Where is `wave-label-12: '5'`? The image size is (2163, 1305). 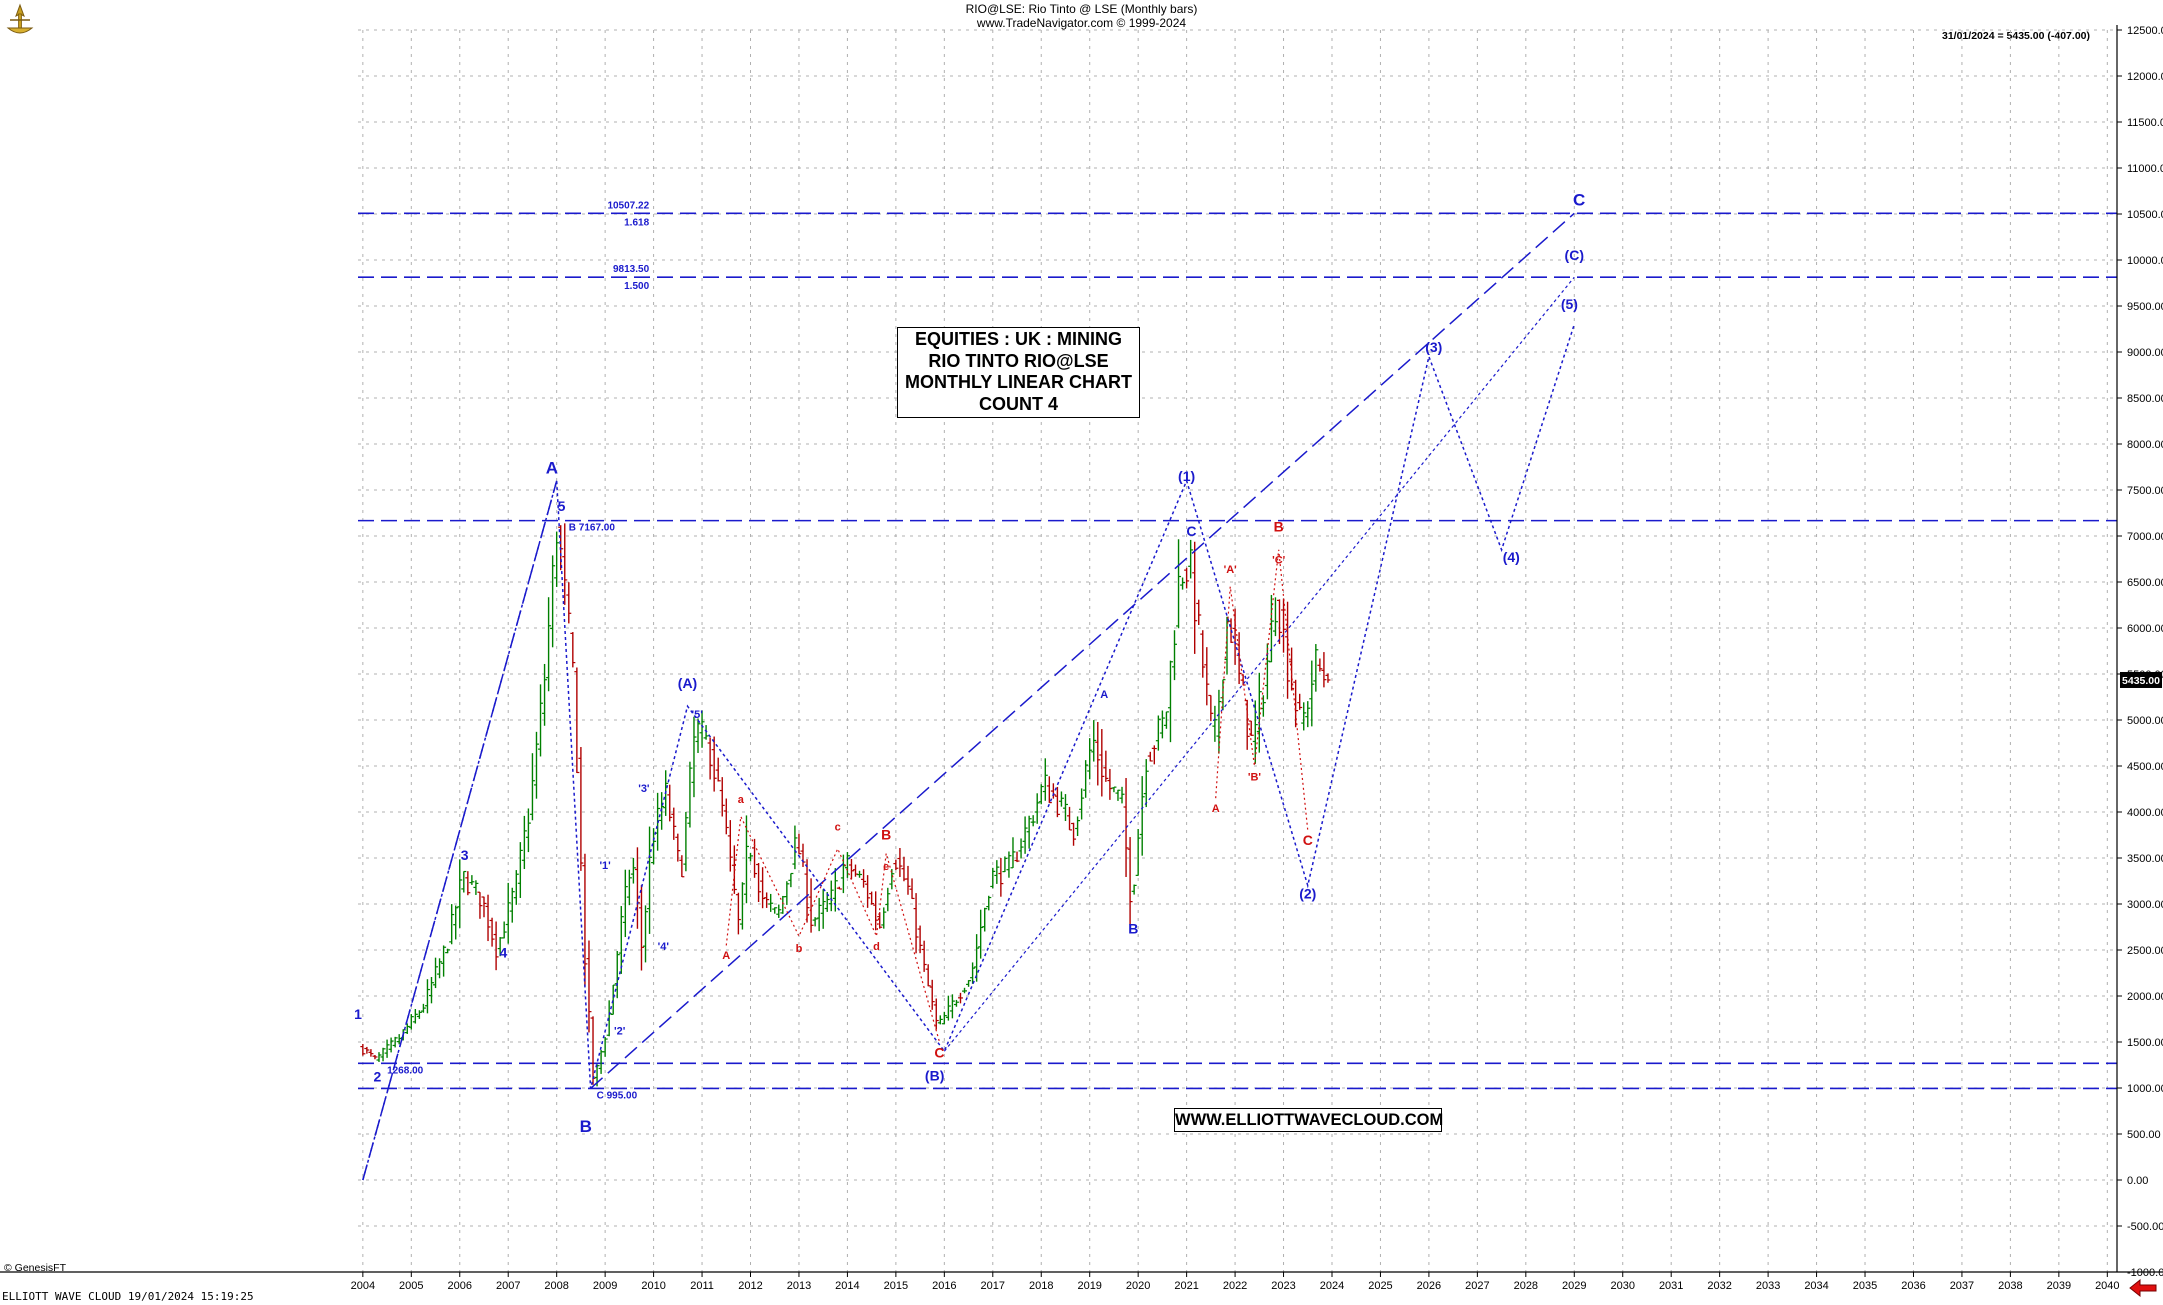 wave-label-12: '5' is located at coordinates (698, 715).